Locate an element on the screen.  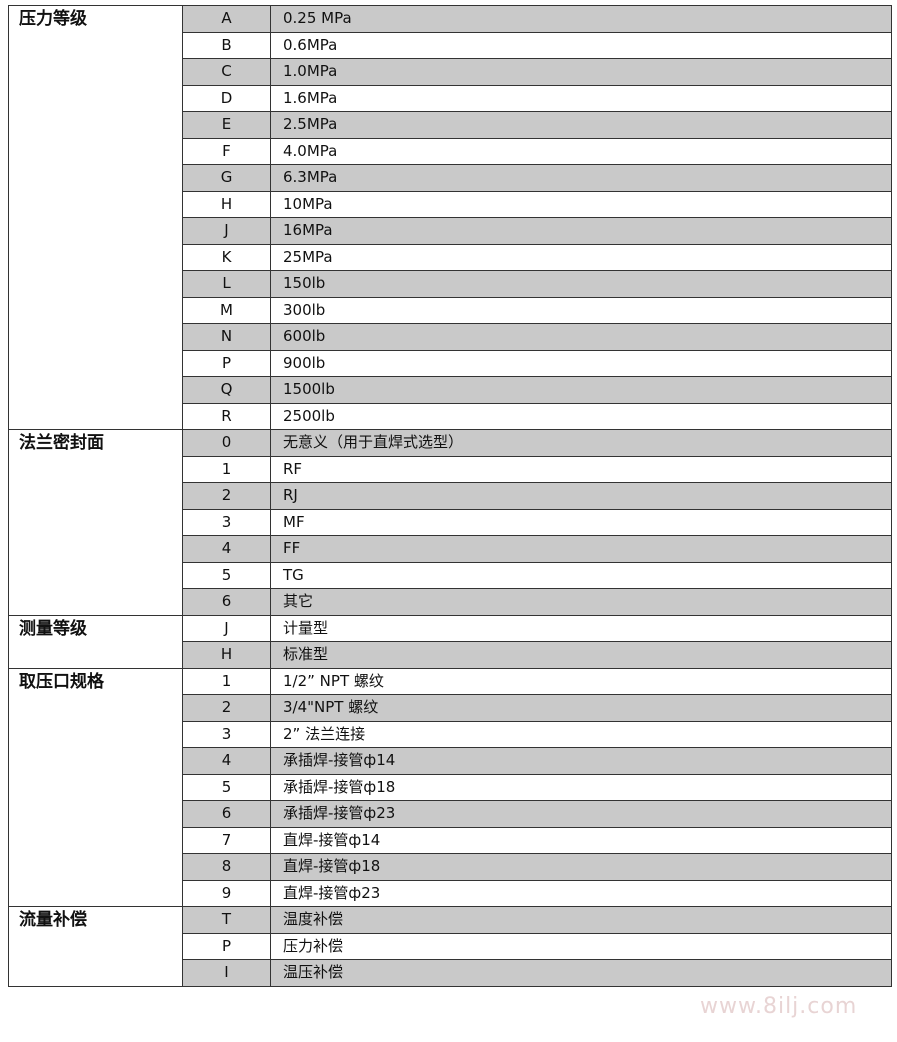
table-row: G 6.3MPa is located at coordinates (450, 178).